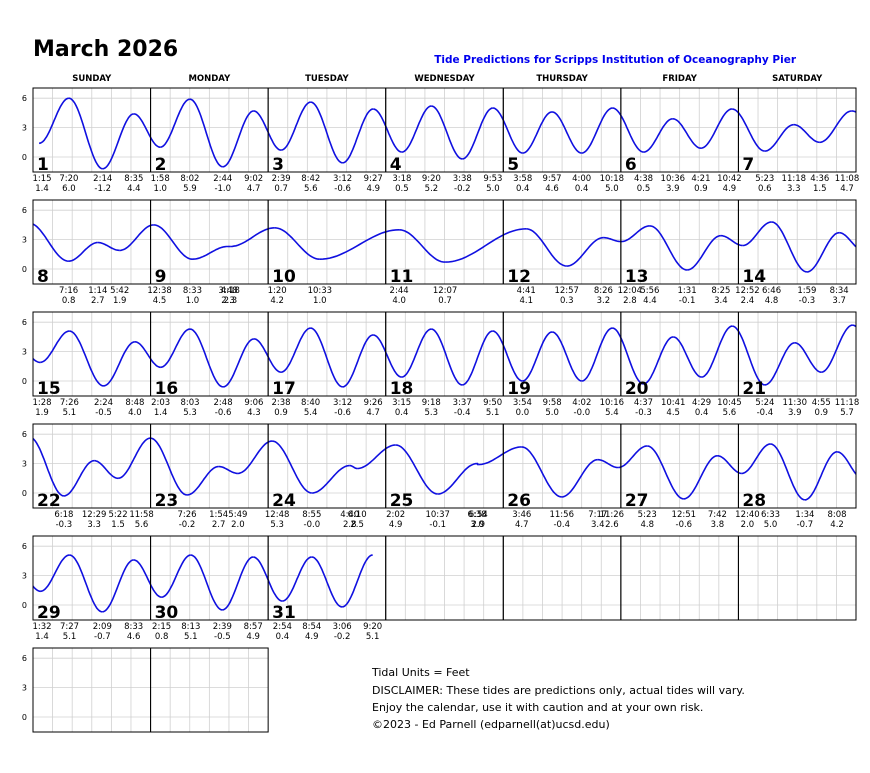 The image size is (870, 773). Describe the element at coordinates (284, 501) in the screenshot. I see `day-number: 24` at that location.